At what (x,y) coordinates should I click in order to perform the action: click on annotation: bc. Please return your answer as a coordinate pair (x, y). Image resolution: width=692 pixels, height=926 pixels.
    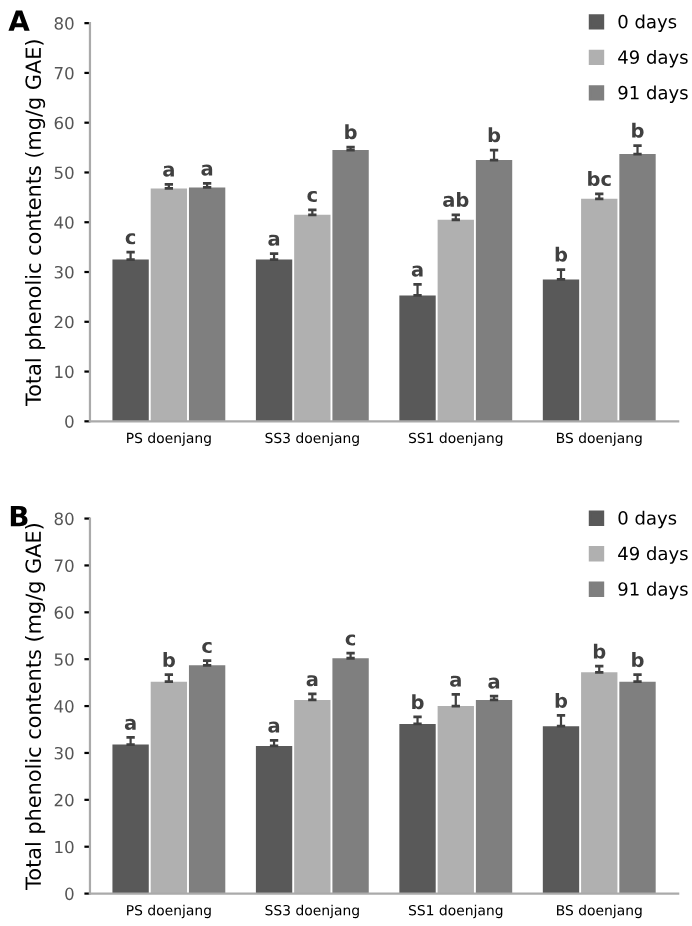
    Looking at the image, I should click on (599, 179).